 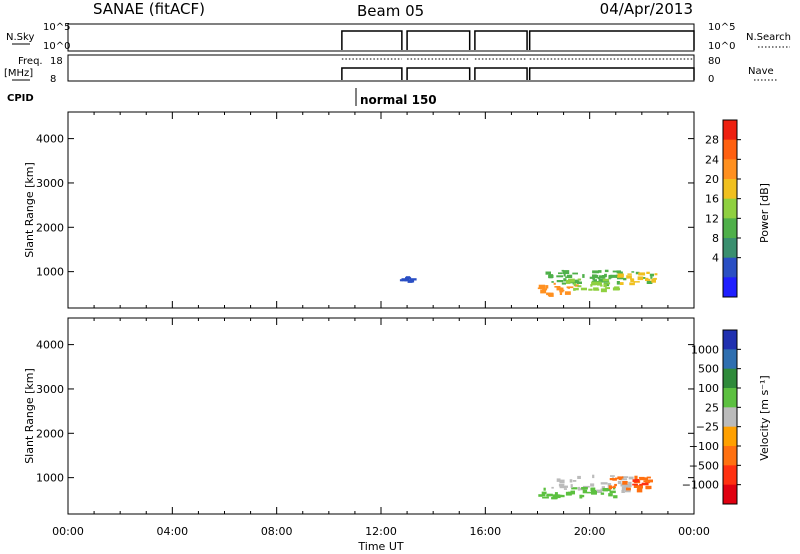 What do you see at coordinates (712, 140) in the screenshot?
I see `power-colorbar-tick: 28` at bounding box center [712, 140].